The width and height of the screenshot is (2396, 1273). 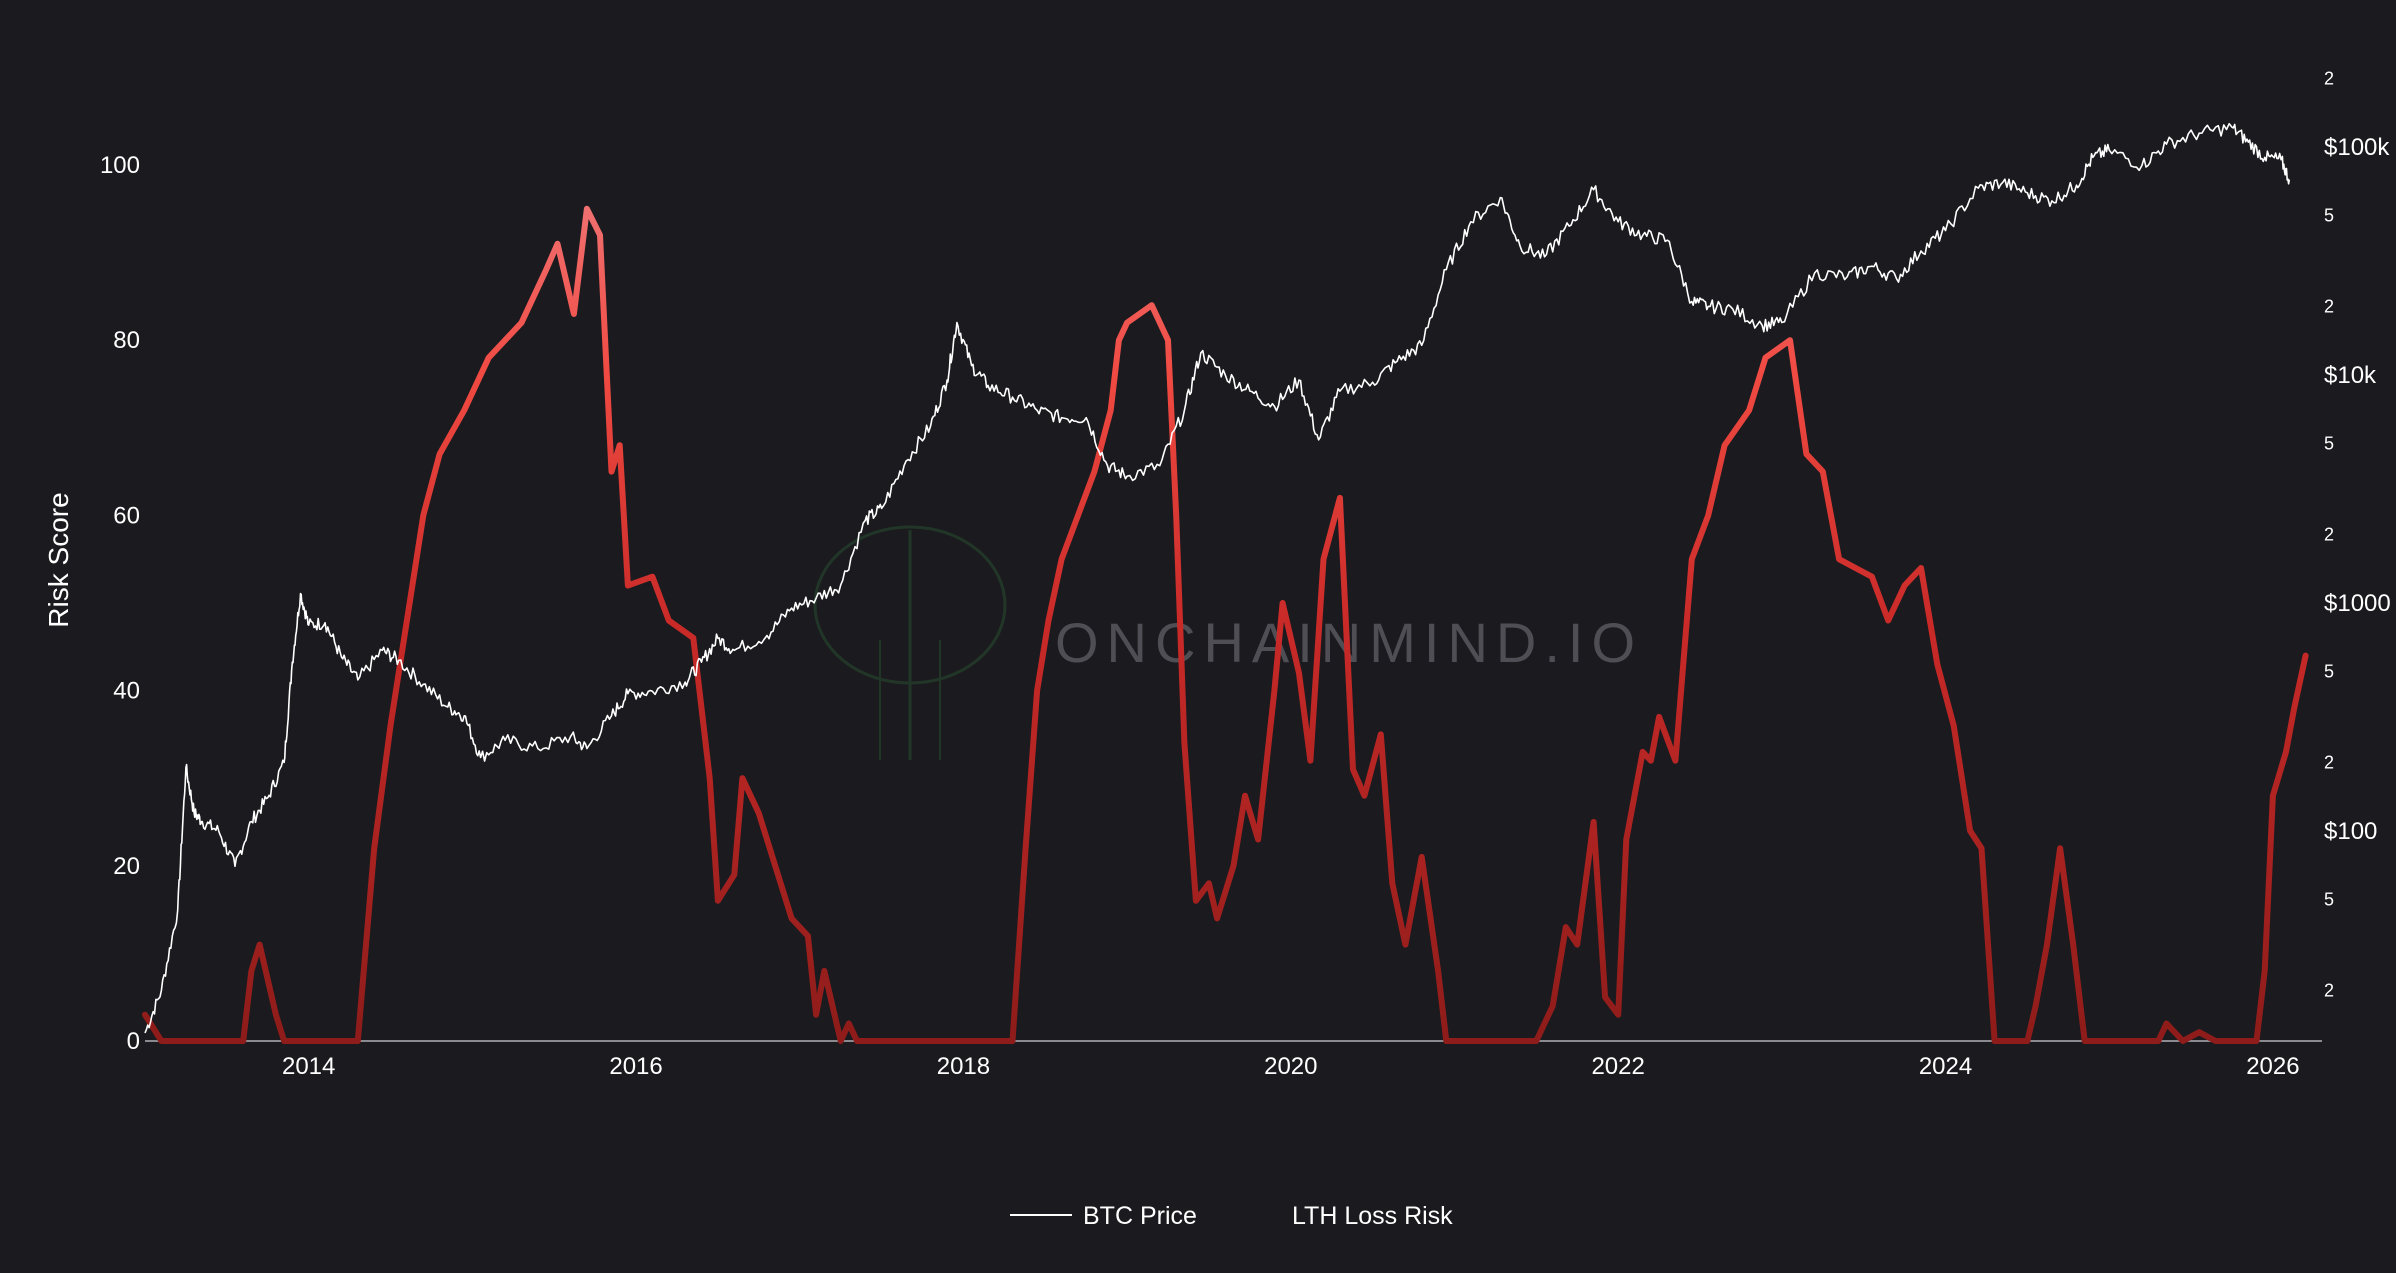 What do you see at coordinates (2350, 375) in the screenshot?
I see `right-tick-label: $10k` at bounding box center [2350, 375].